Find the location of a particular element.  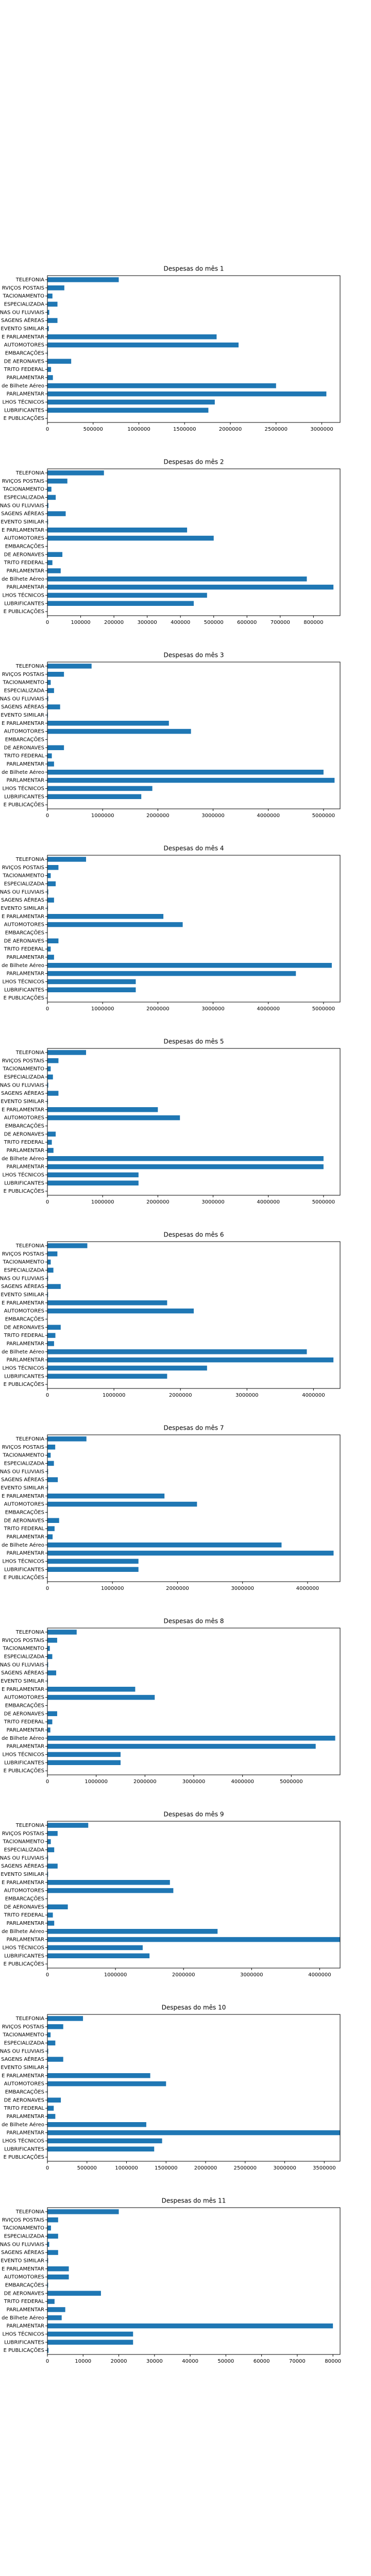

chart-title: Despesas do mês 4 is located at coordinates (193, 848).